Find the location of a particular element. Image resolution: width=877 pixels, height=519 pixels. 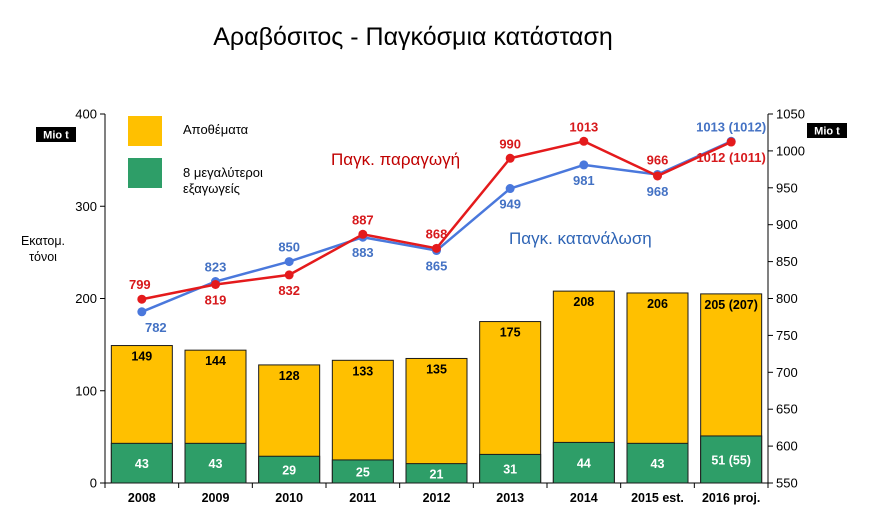

left-unit-label: Mio t is located at coordinates (56, 136).